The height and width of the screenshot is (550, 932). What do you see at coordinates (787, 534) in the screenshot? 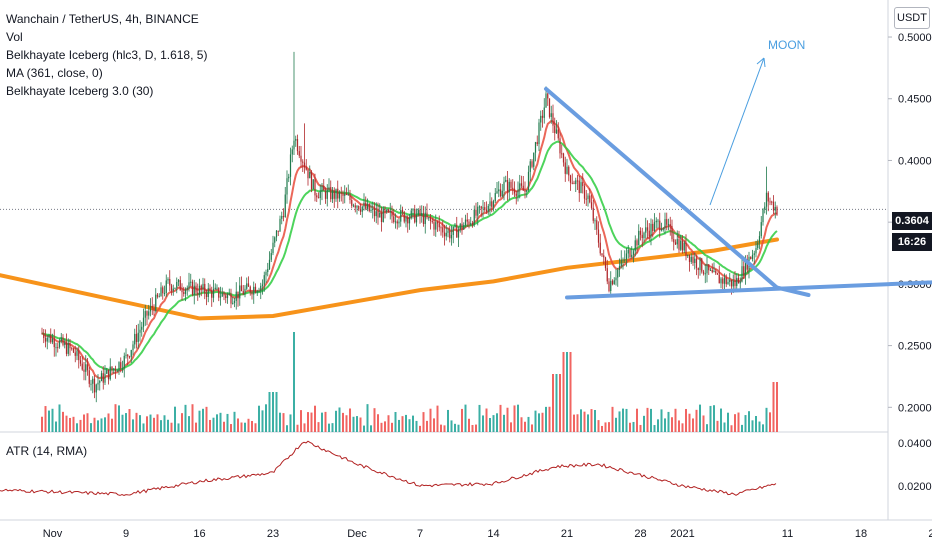
I see `time-tick-label: 11` at bounding box center [787, 534].